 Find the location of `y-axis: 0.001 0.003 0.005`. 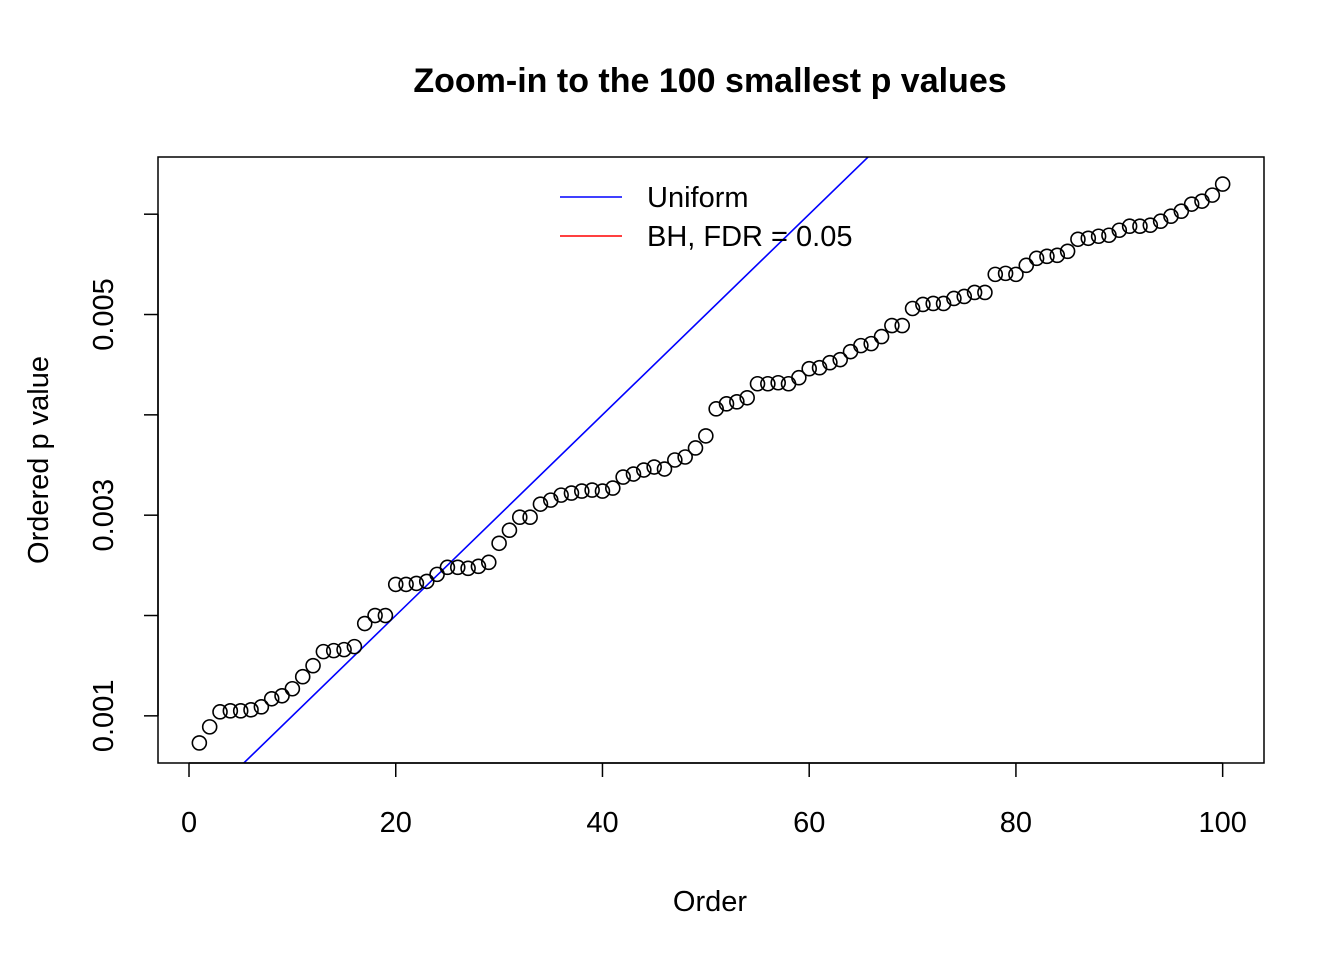

y-axis: 0.001 0.003 0.005 is located at coordinates (123, 483).